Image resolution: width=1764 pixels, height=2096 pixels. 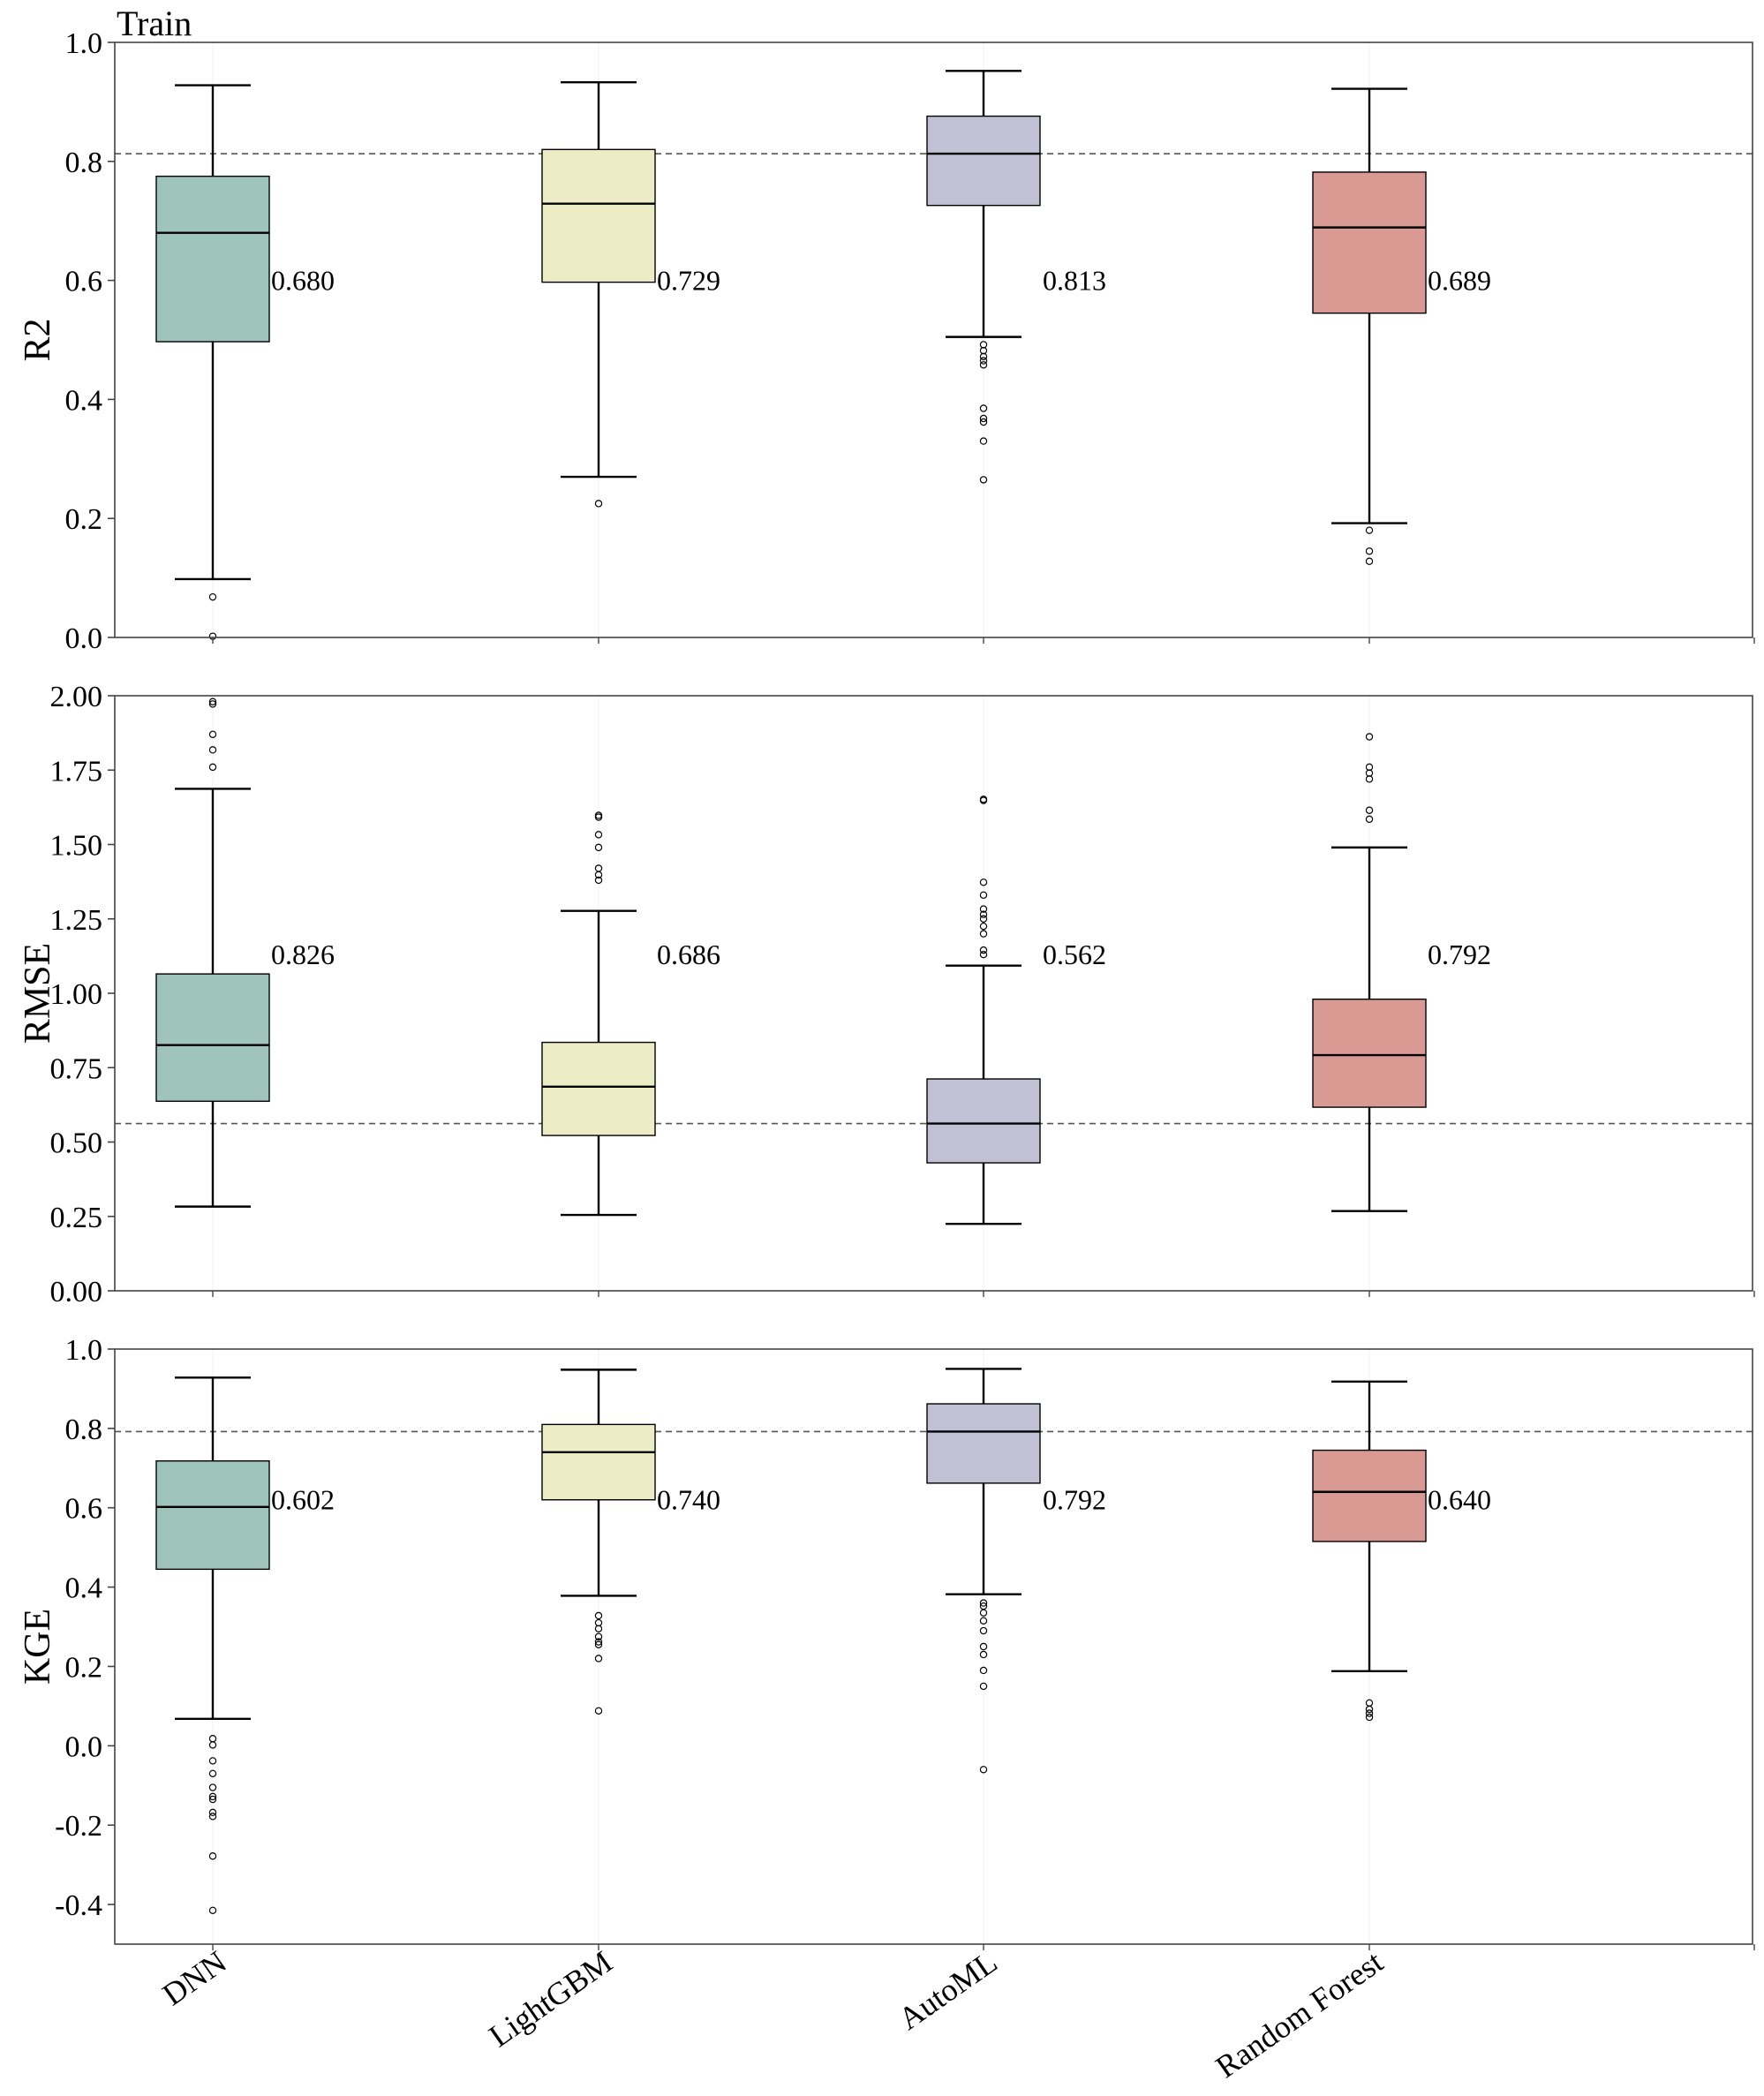 I want to click on box-lightgbm: 0.686, so click(x=630, y=1014).